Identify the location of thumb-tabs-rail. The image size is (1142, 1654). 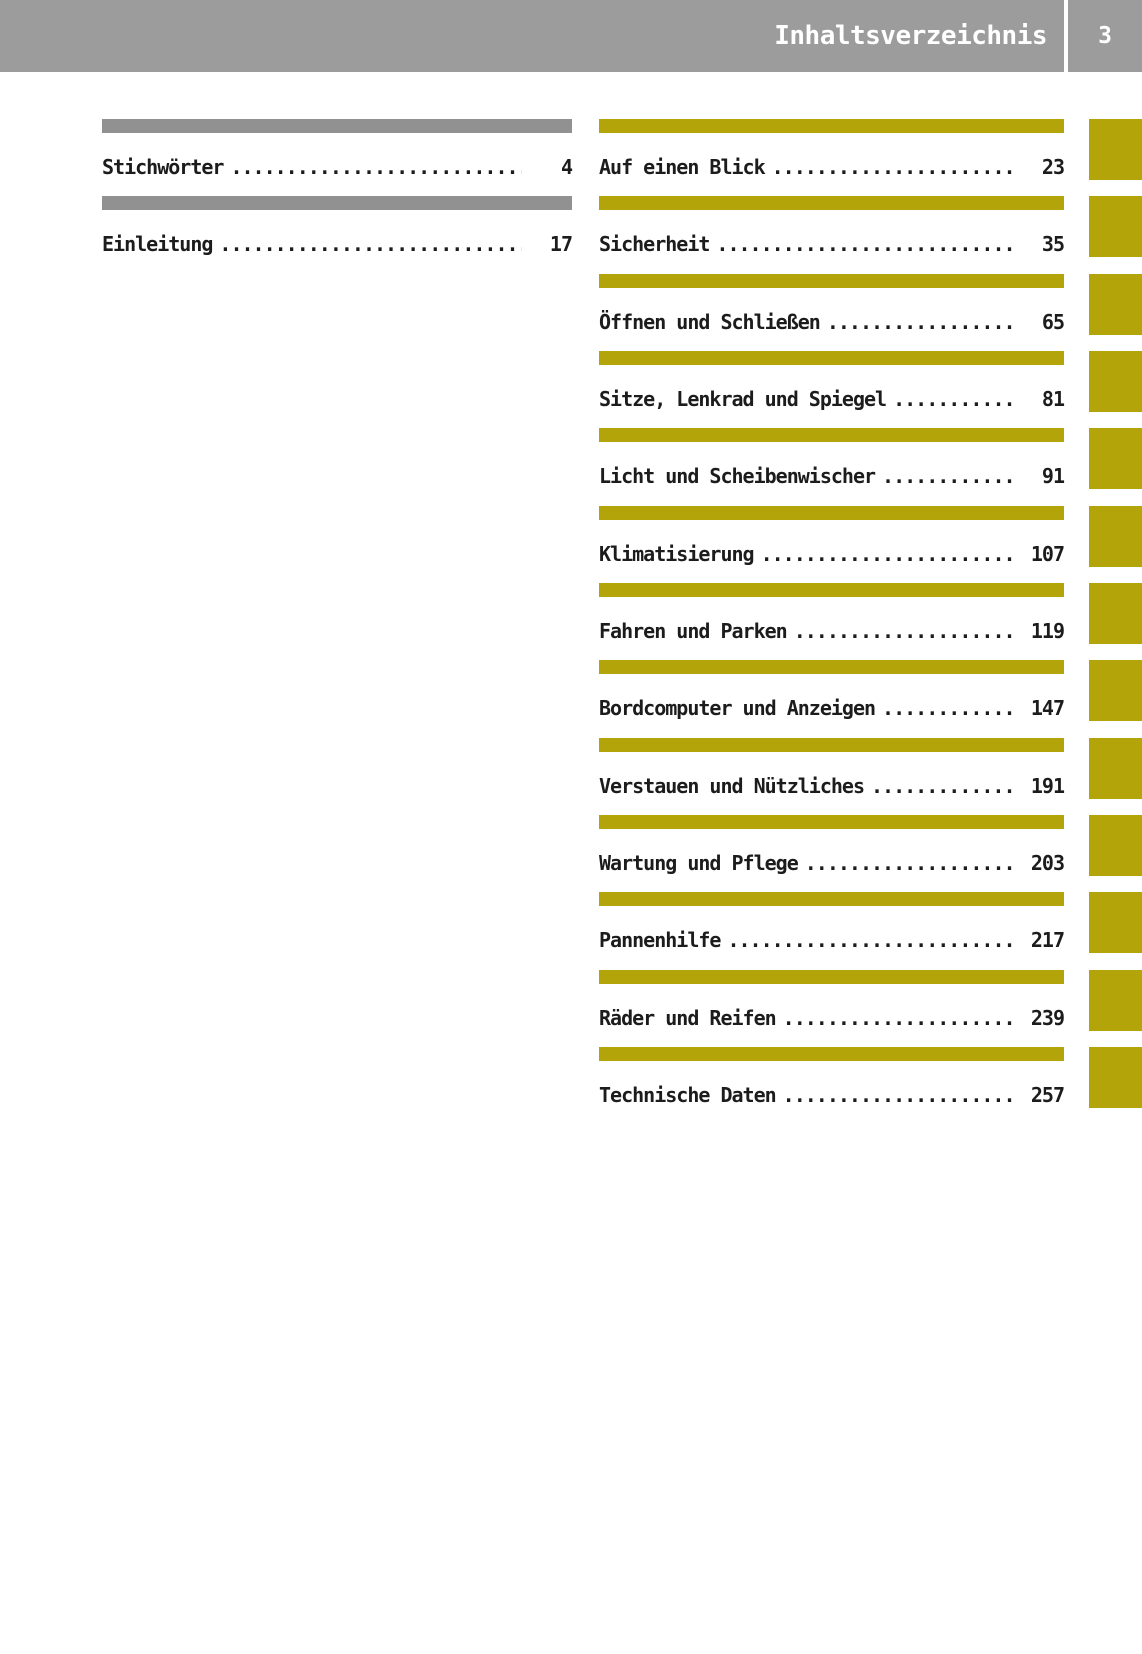
(1115, 621).